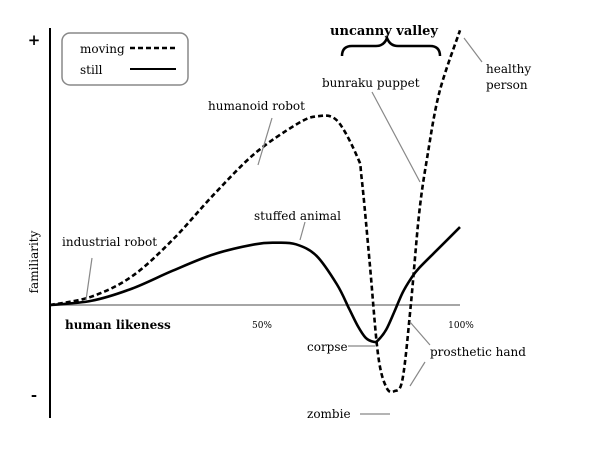 The image size is (600, 456). I want to click on x-tick-50: 50%, so click(262, 326).